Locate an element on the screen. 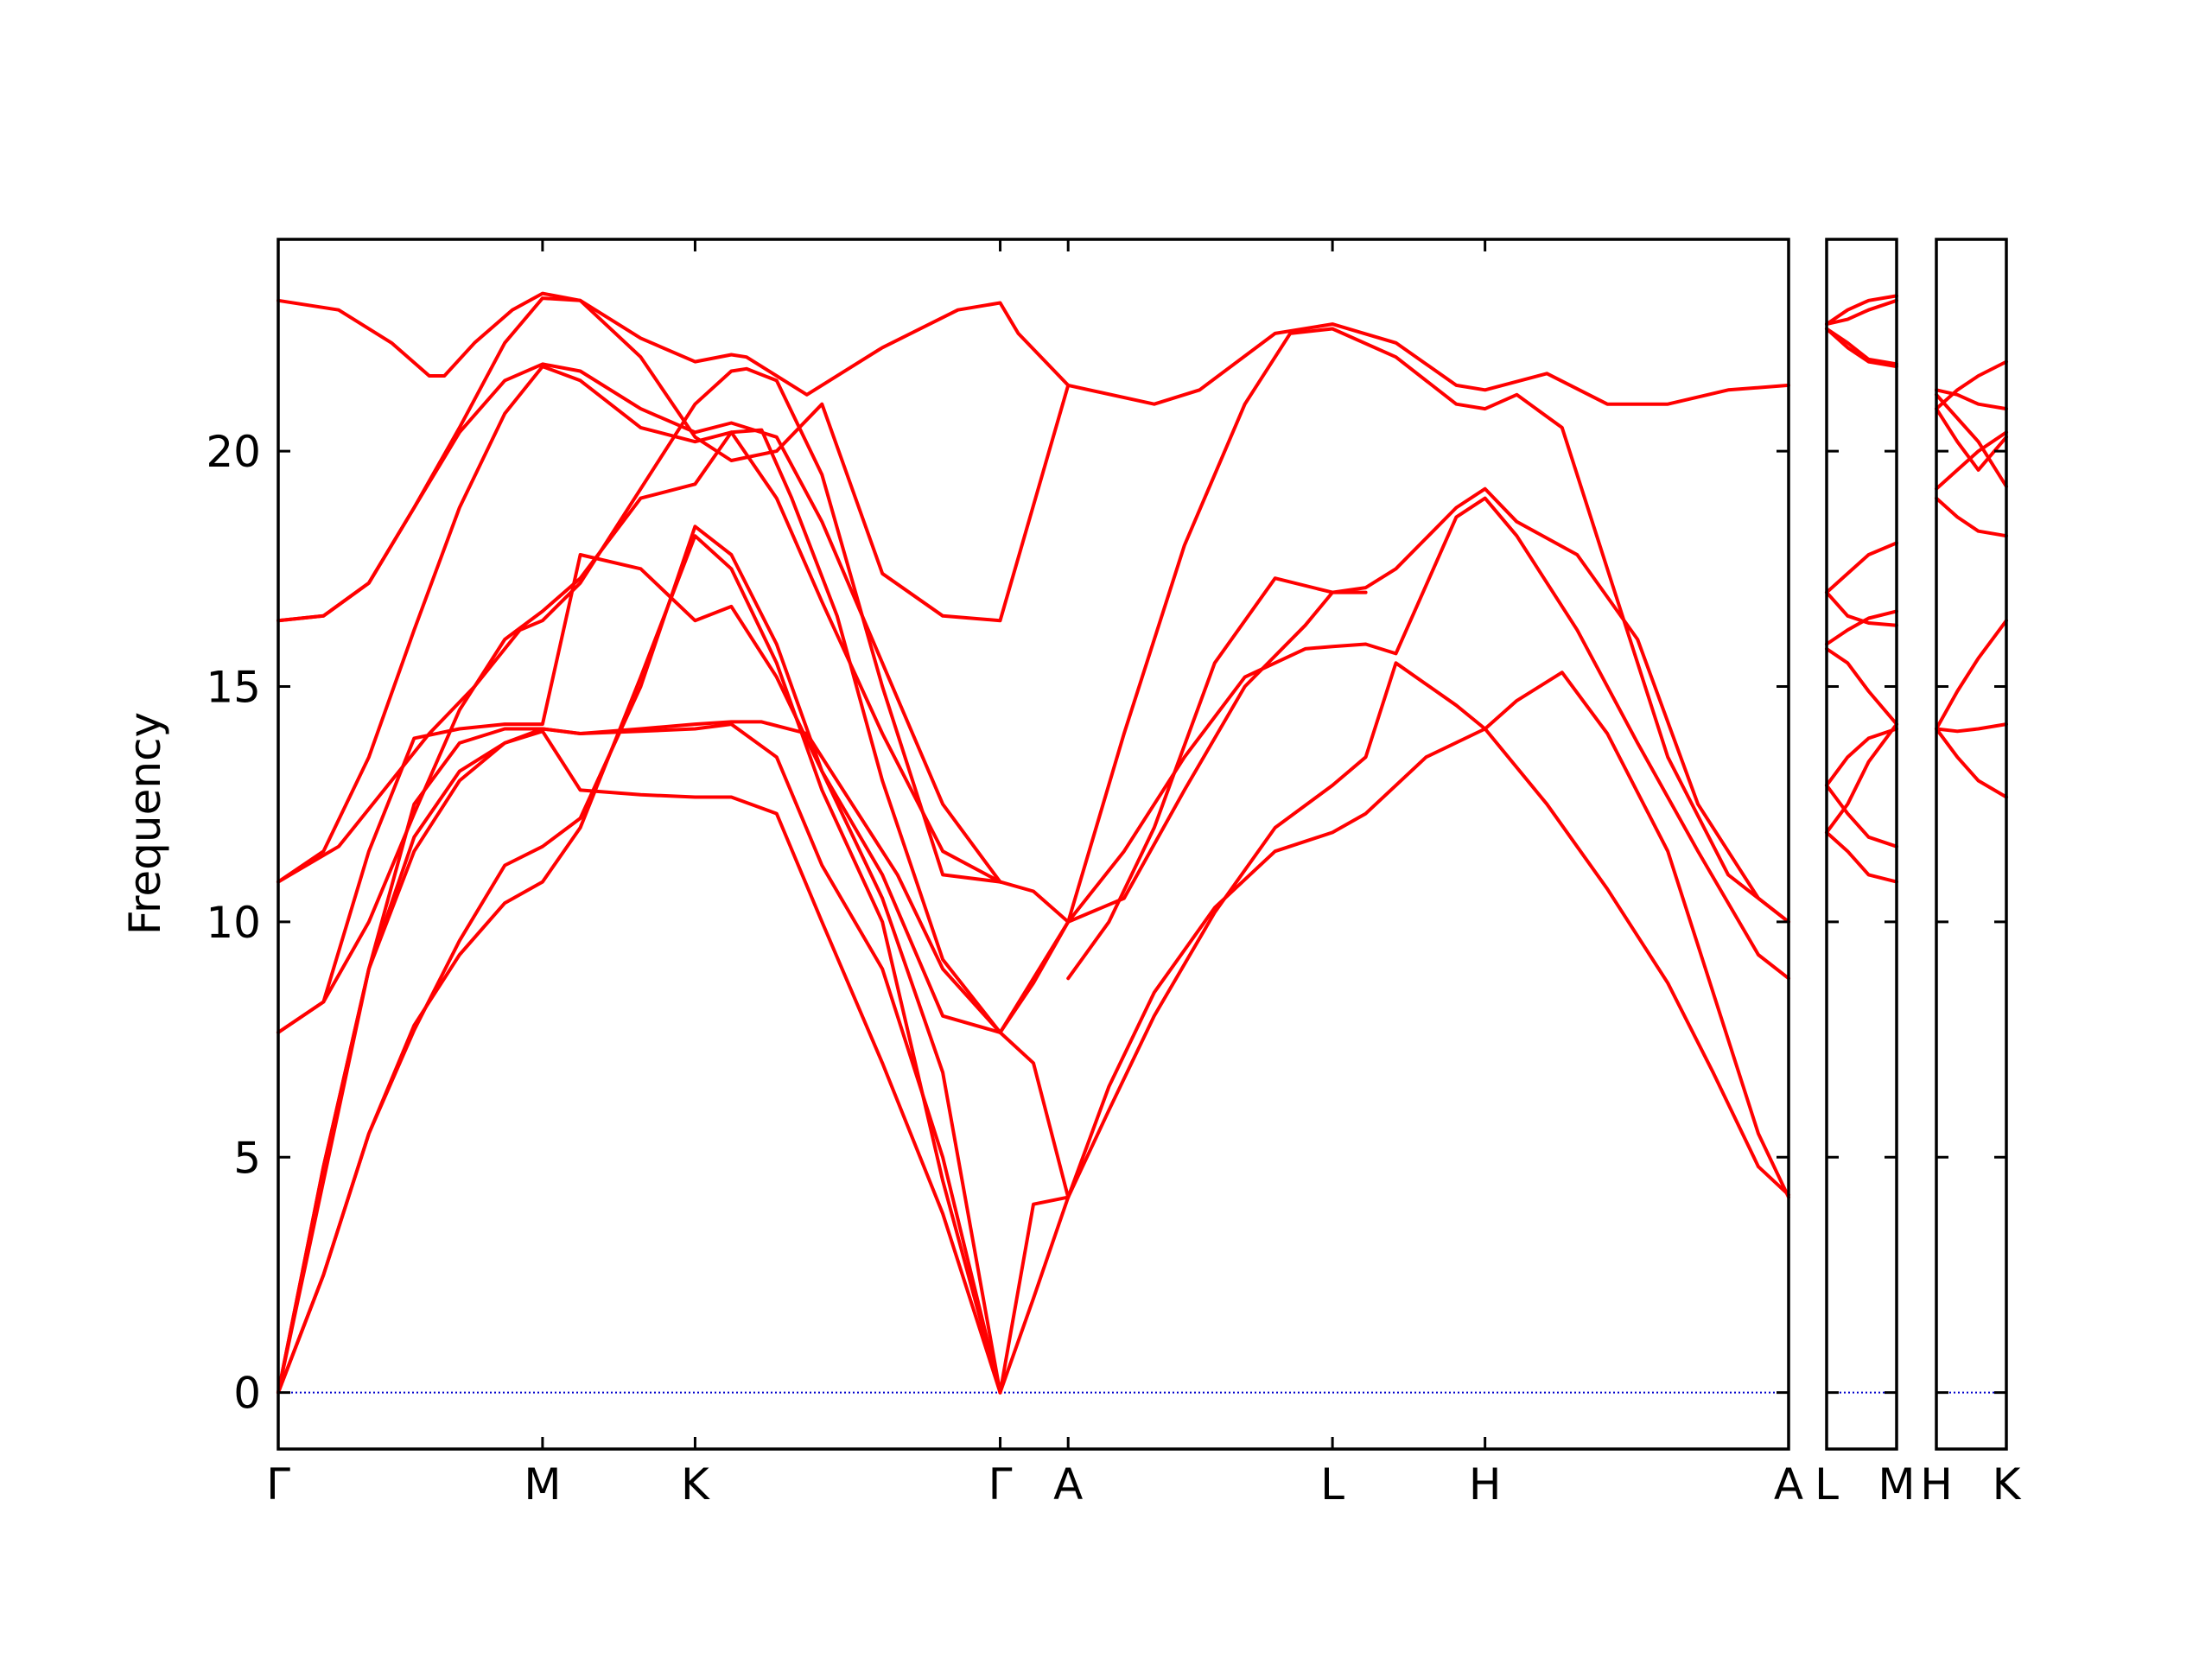 The height and width of the screenshot is (1659, 2212). y-tick-label: 15 is located at coordinates (233, 688).